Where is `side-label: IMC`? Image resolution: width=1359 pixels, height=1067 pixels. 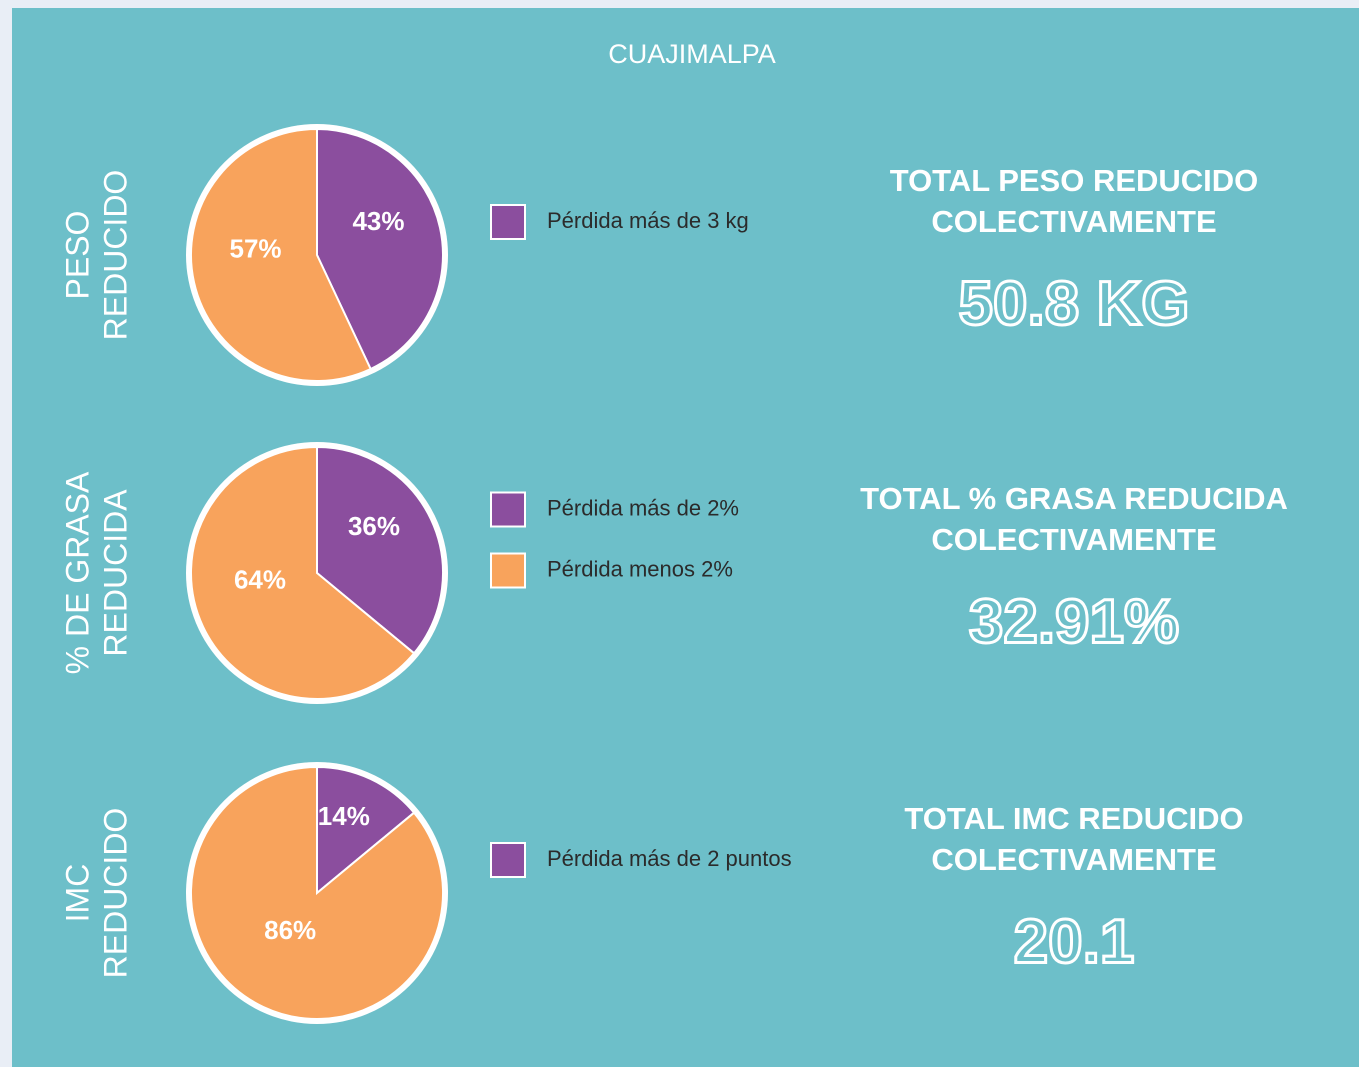 side-label: IMC is located at coordinates (77, 893).